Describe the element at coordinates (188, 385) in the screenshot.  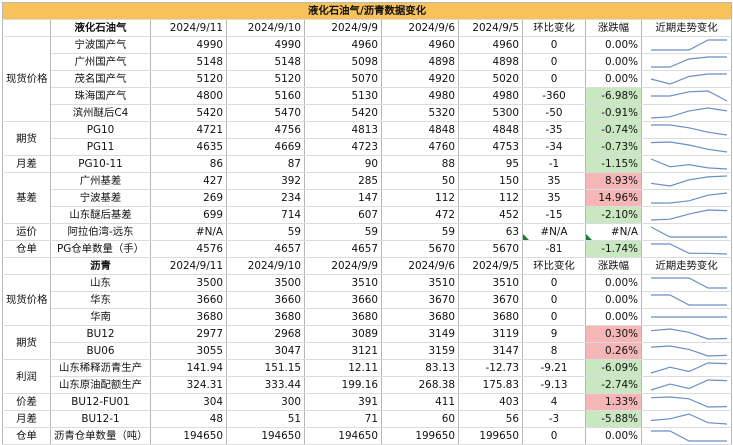
I see `price-cell: 324.31` at that location.